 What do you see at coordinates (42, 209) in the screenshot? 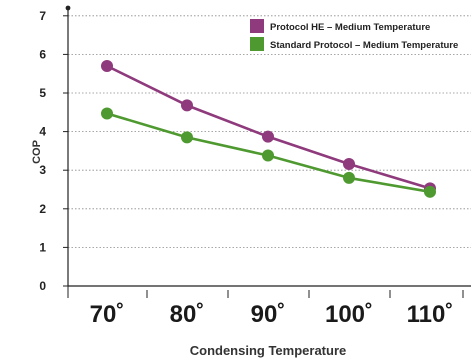
I see `y-tick-label: 2` at bounding box center [42, 209].